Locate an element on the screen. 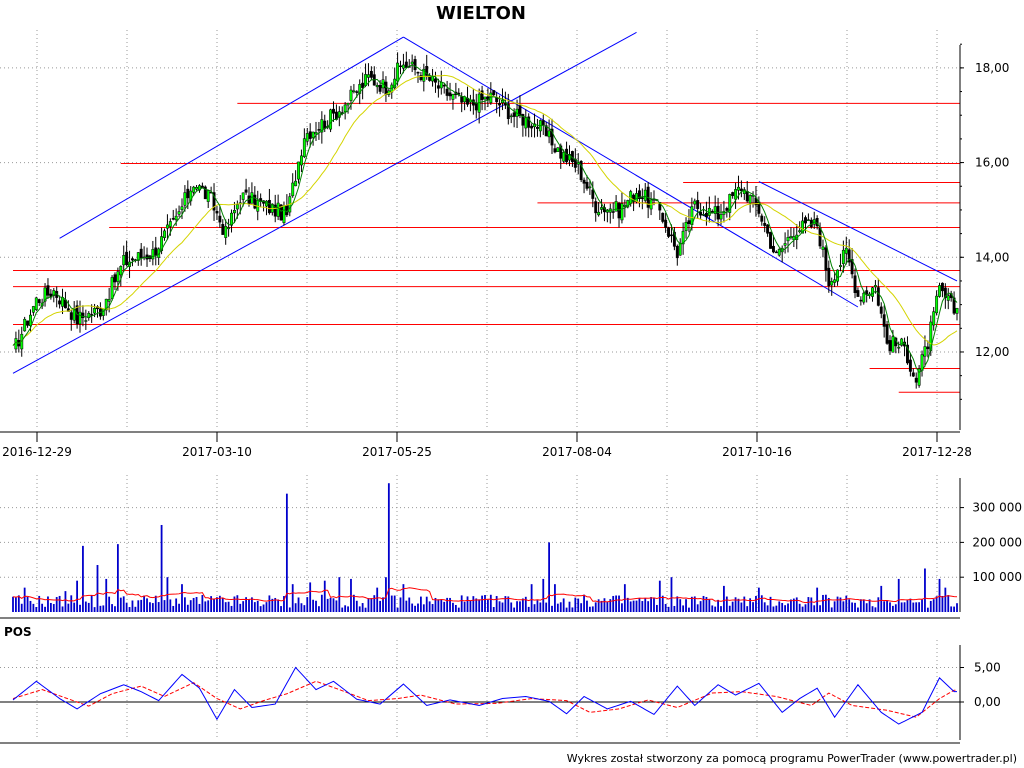  price-y-tick-label: 16,00 is located at coordinates (992, 163).